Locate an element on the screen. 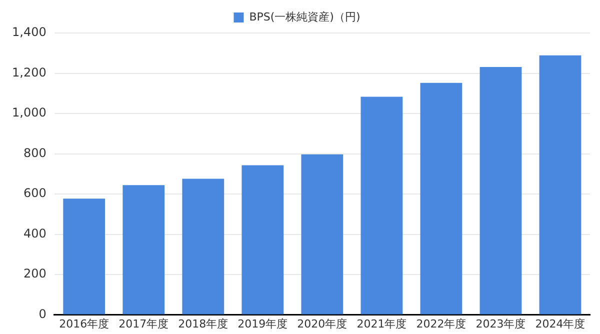 Image resolution: width=600 pixels, height=334 pixels. x-tick-label: 2021年度 is located at coordinates (381, 323).